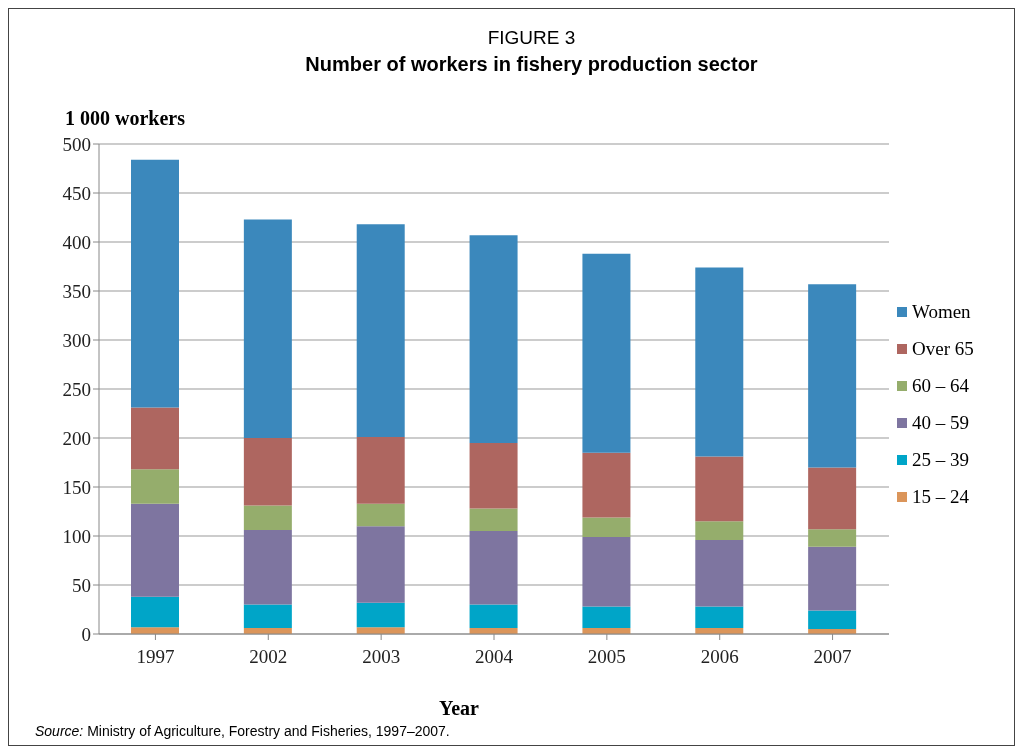 The width and height of the screenshot is (1023, 752). What do you see at coordinates (494, 657) in the screenshot?
I see `x-tick-label: 2004` at bounding box center [494, 657].